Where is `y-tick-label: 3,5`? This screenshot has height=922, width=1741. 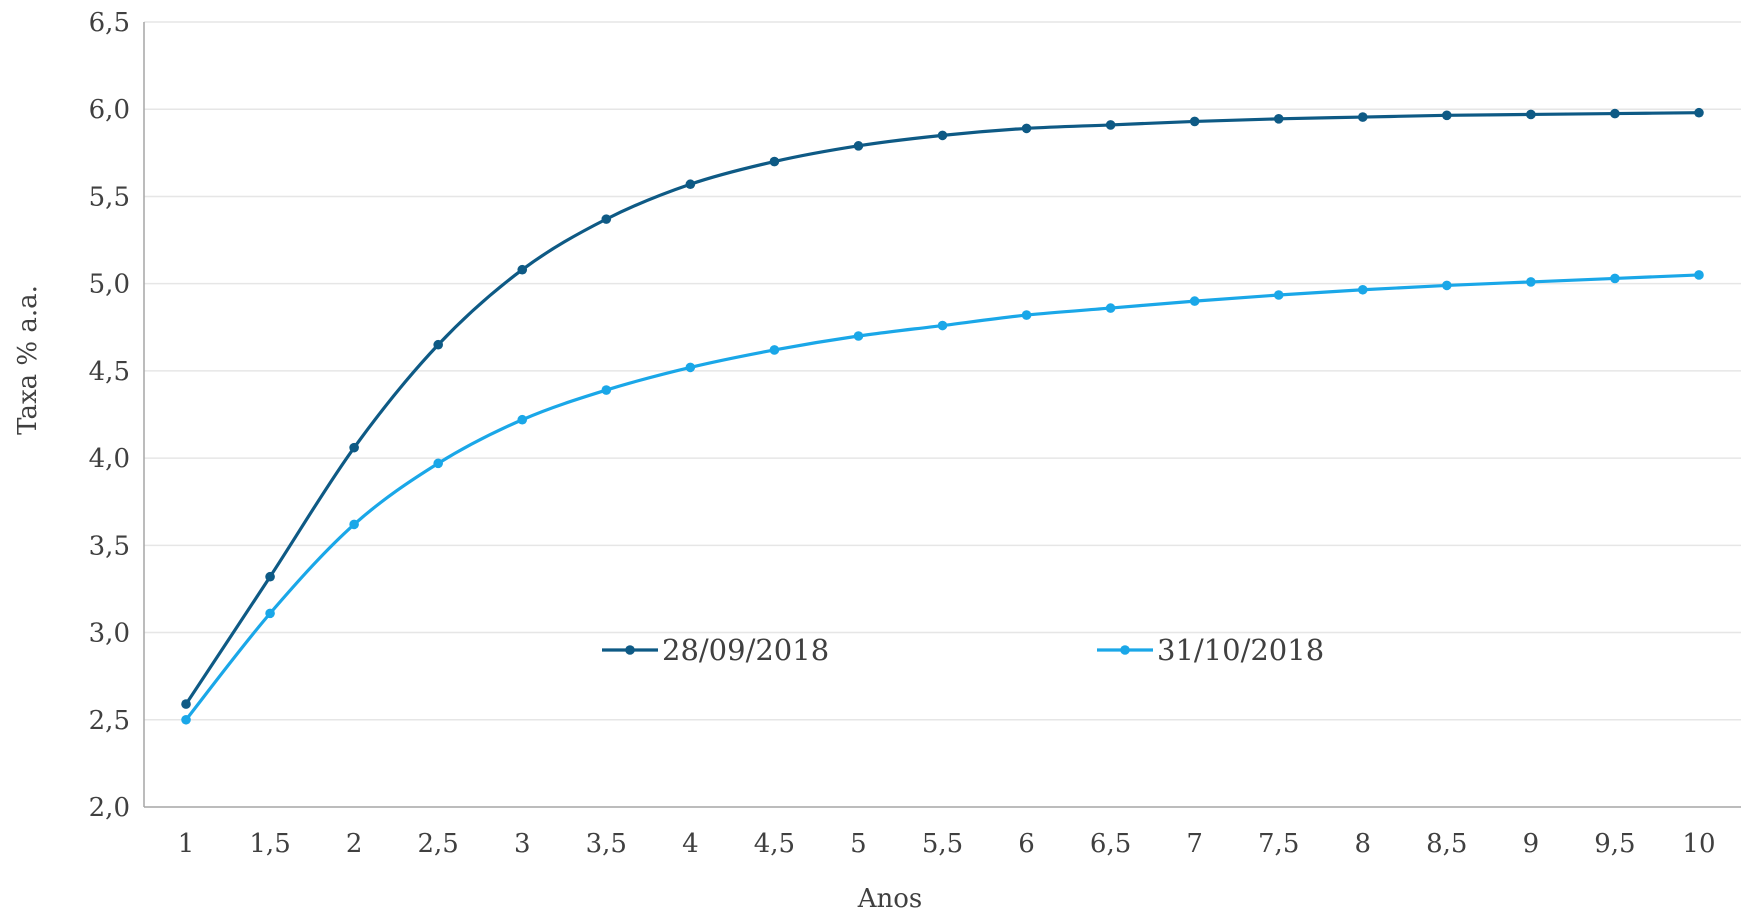 y-tick-label: 3,5 is located at coordinates (109, 546).